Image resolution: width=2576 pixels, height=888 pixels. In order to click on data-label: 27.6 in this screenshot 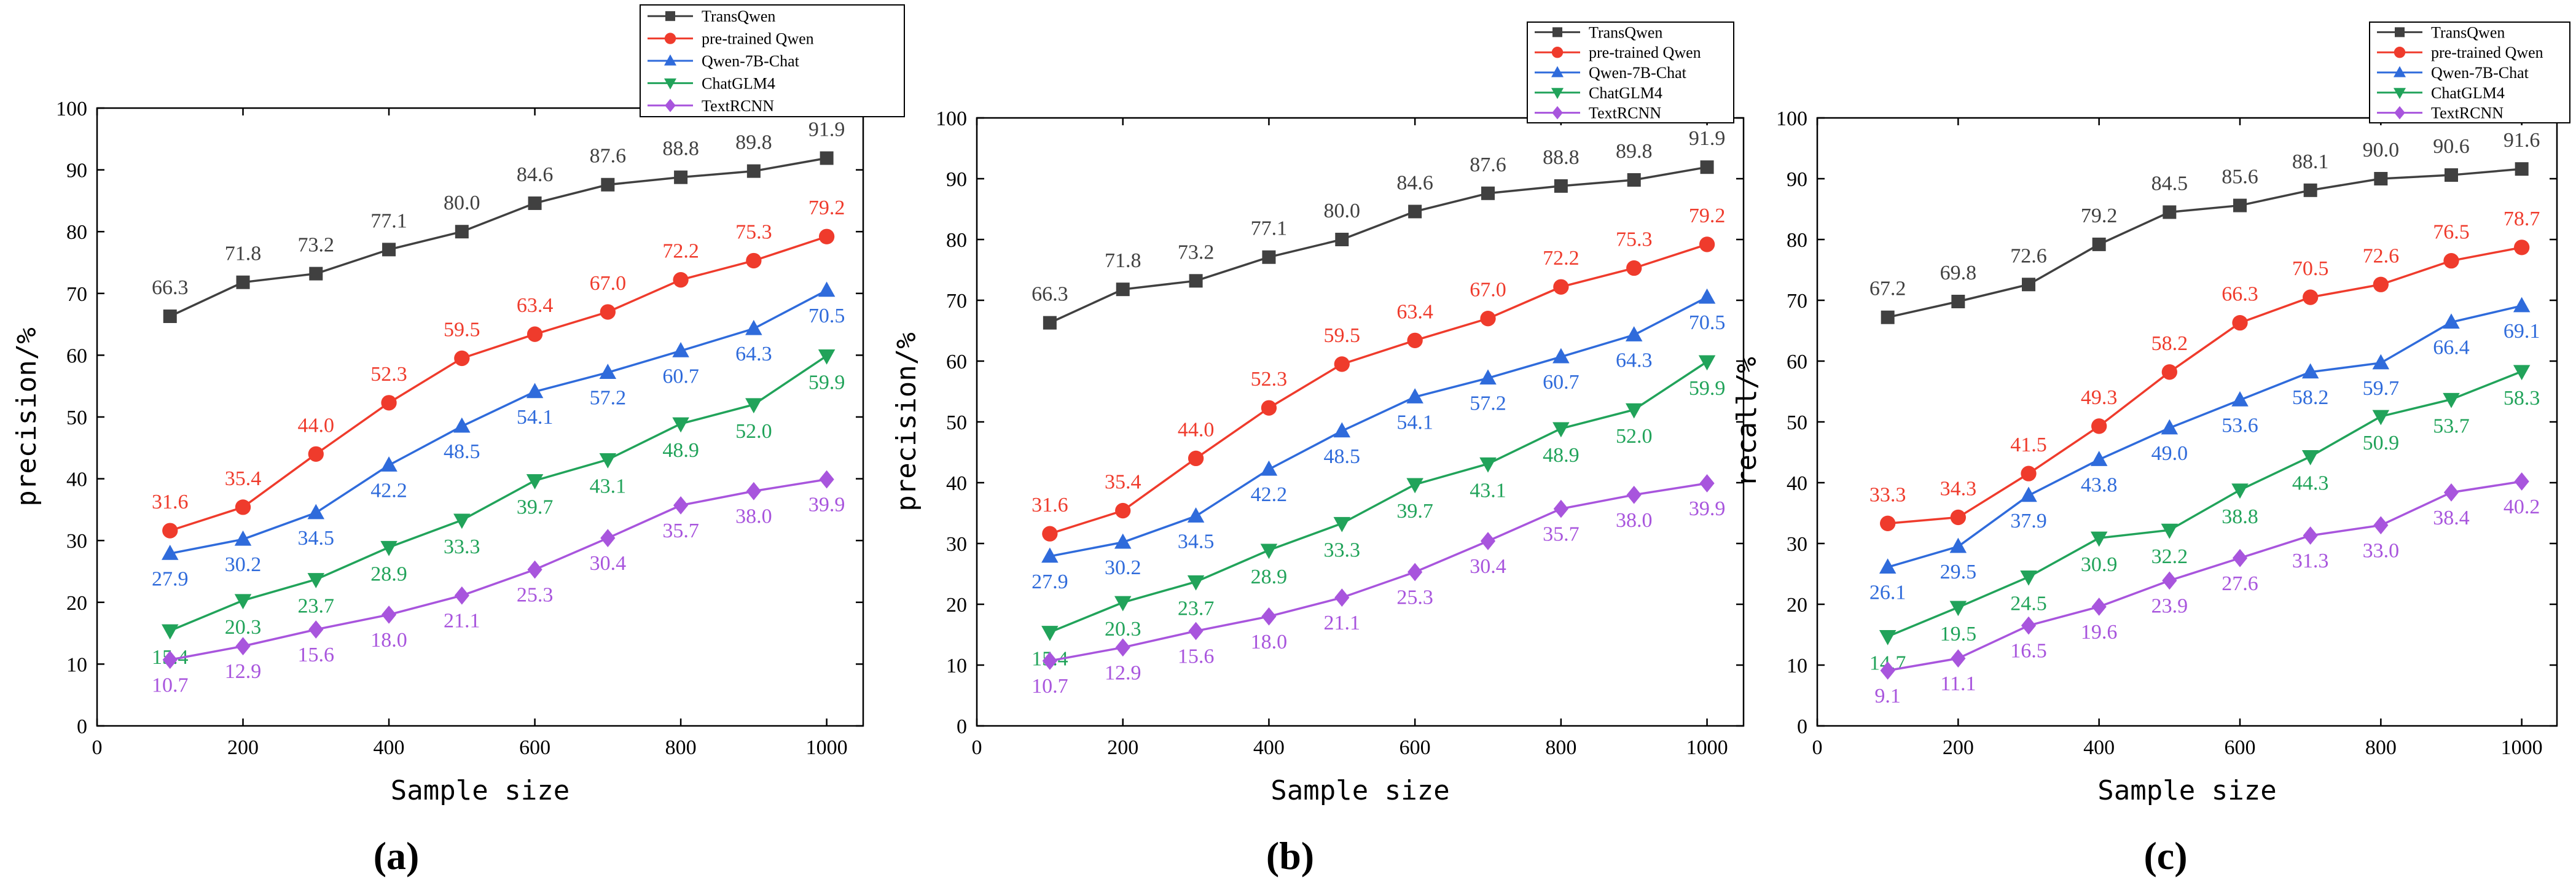, I will do `click(2240, 583)`.